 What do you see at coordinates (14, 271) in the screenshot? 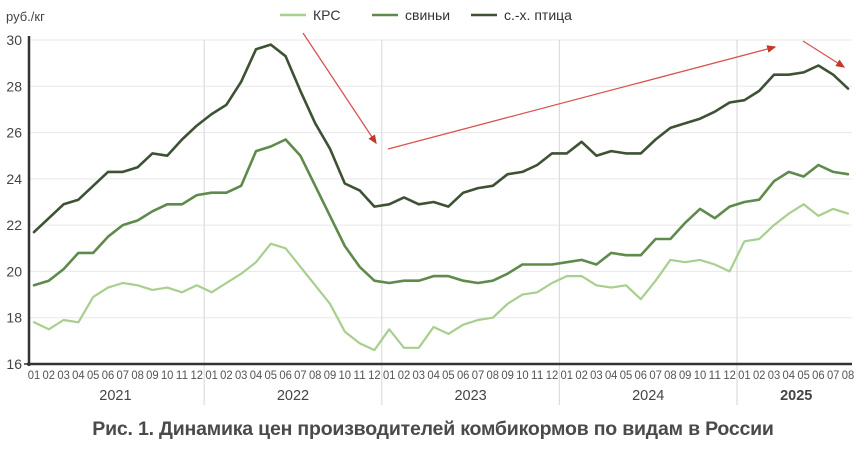
I see `y-tick-label: 20` at bounding box center [14, 271].